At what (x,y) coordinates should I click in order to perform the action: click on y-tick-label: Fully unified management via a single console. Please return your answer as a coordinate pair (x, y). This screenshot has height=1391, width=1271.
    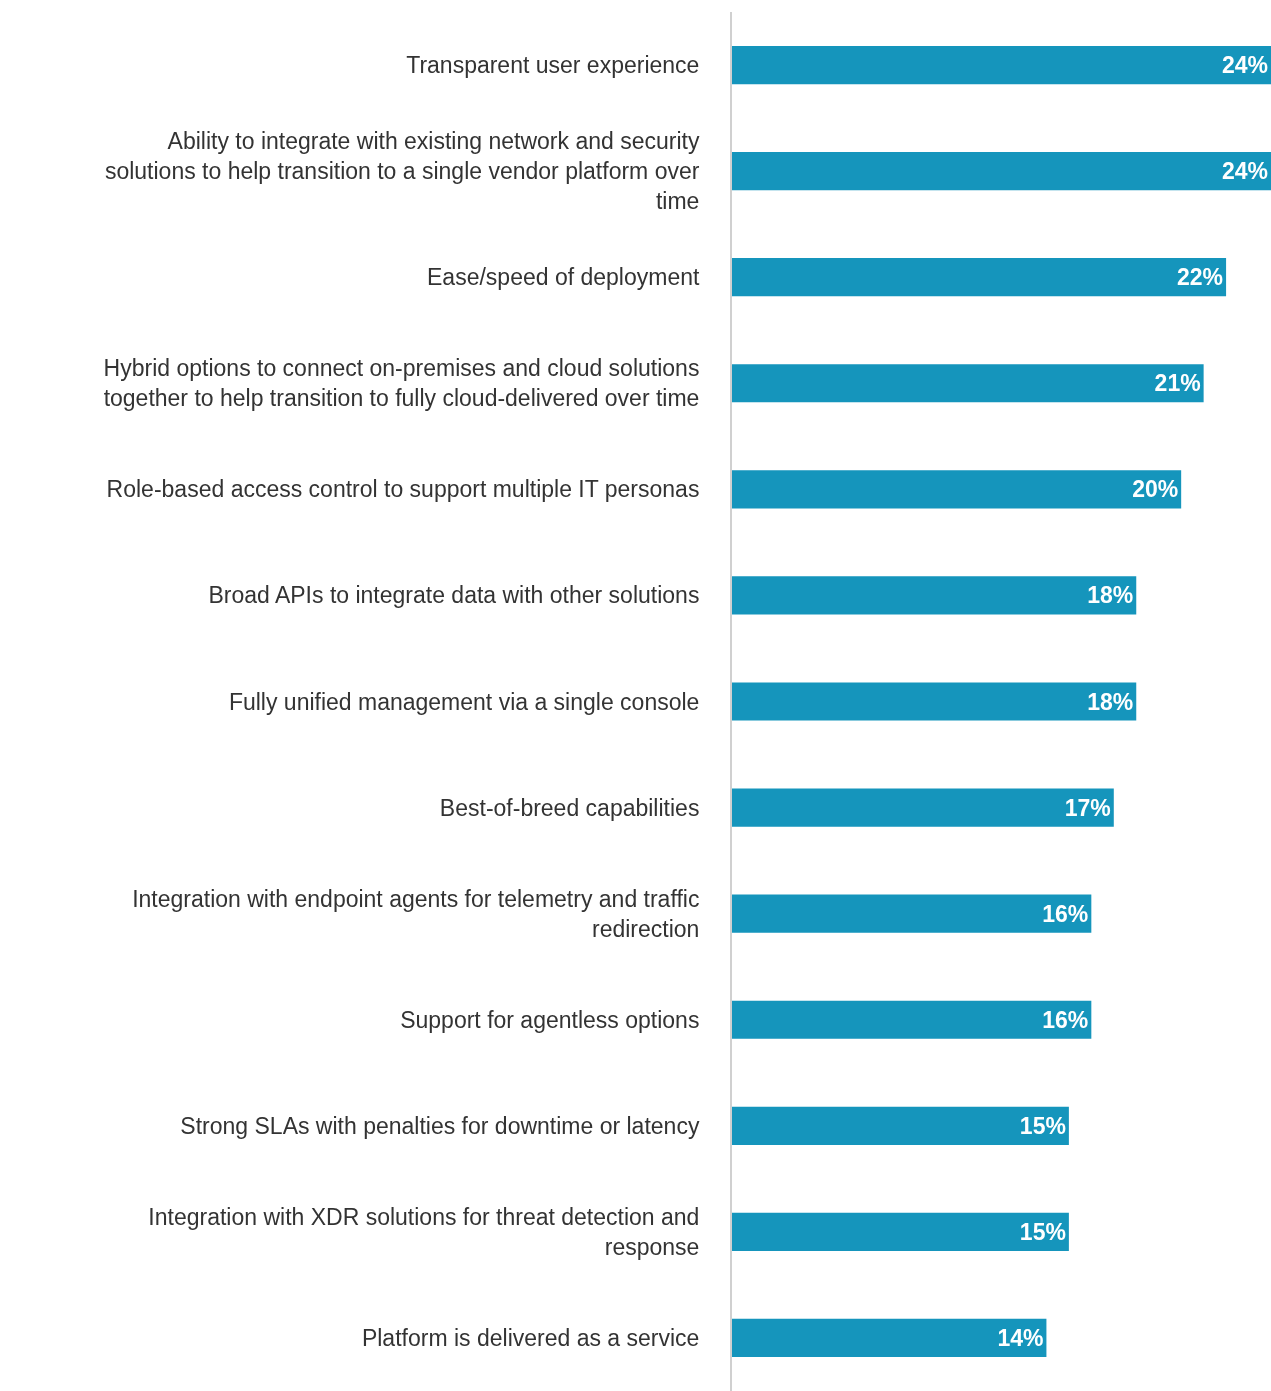
    Looking at the image, I should click on (464, 701).